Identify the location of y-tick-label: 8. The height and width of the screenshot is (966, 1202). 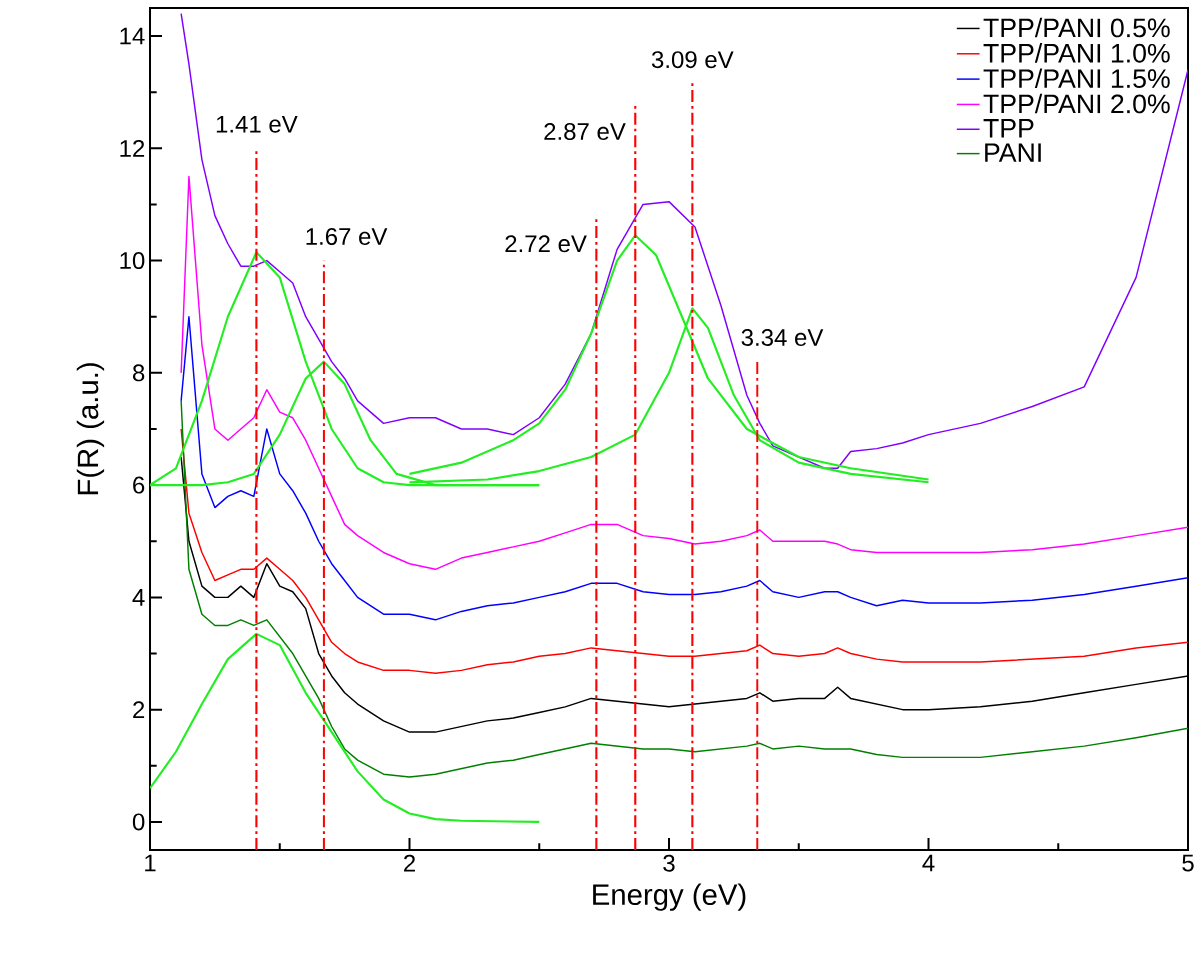
(139, 373).